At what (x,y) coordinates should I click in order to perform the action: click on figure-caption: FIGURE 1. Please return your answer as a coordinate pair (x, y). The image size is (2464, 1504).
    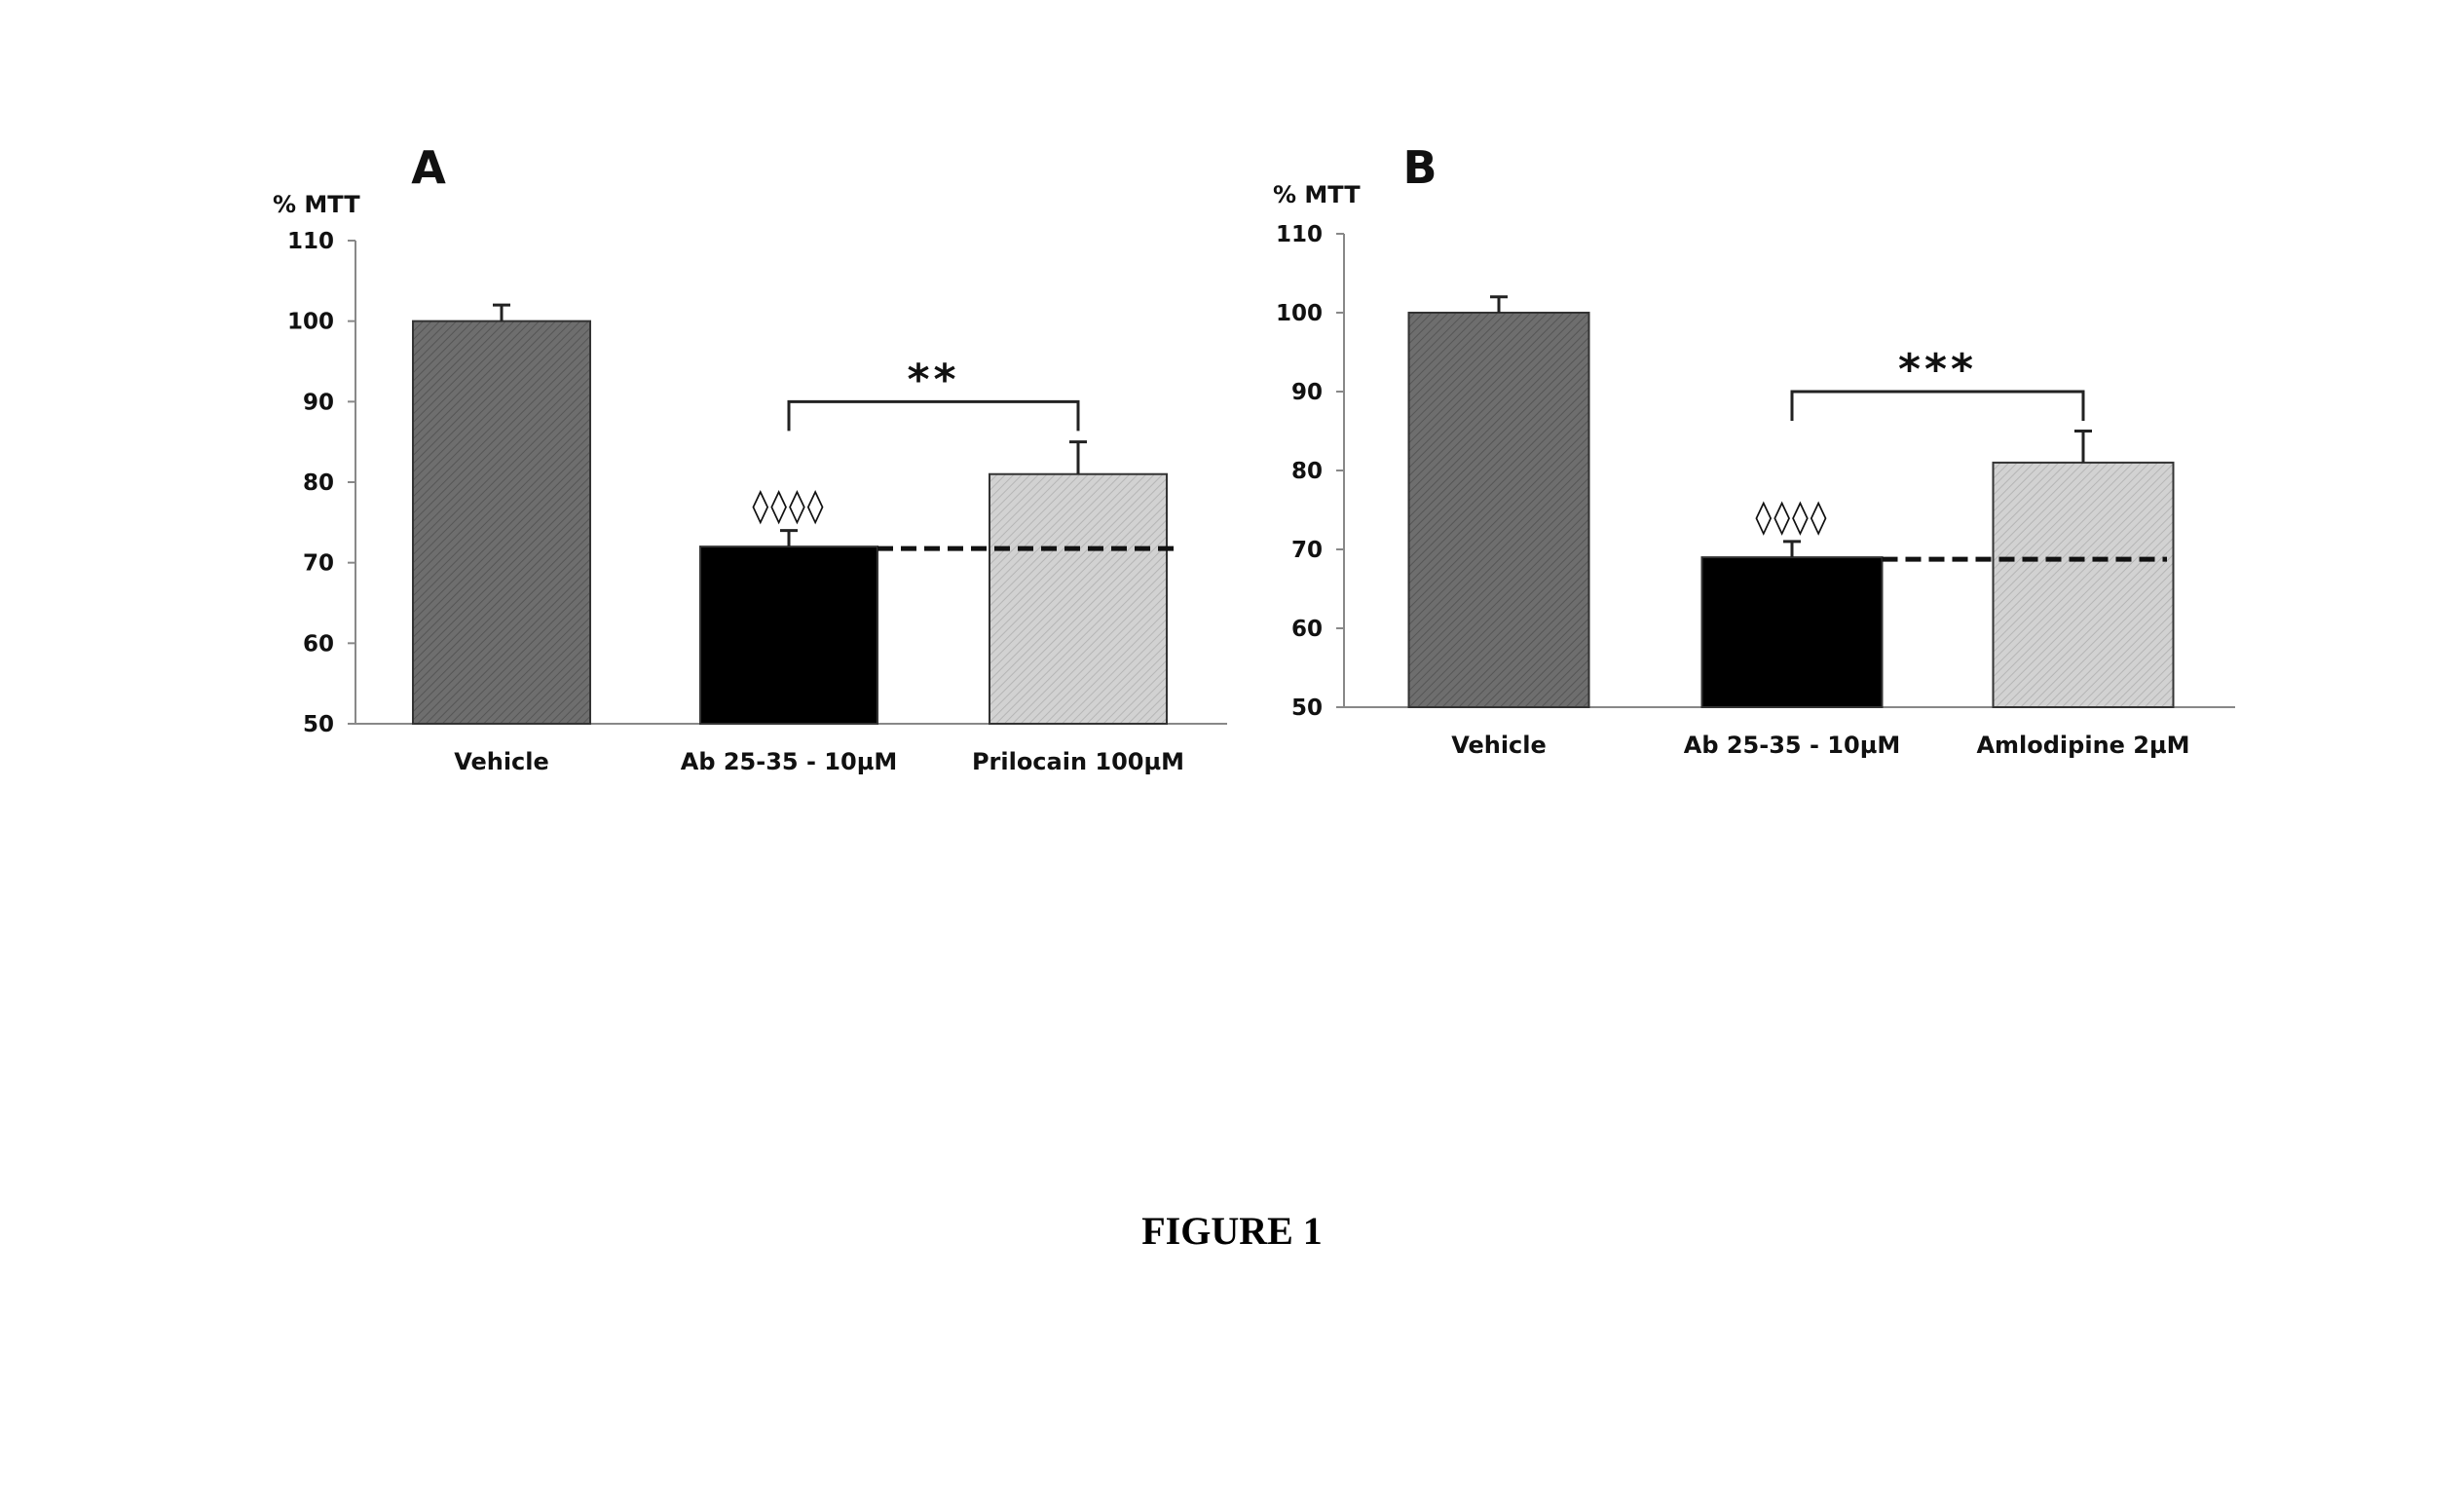
    Looking at the image, I should click on (1232, 1231).